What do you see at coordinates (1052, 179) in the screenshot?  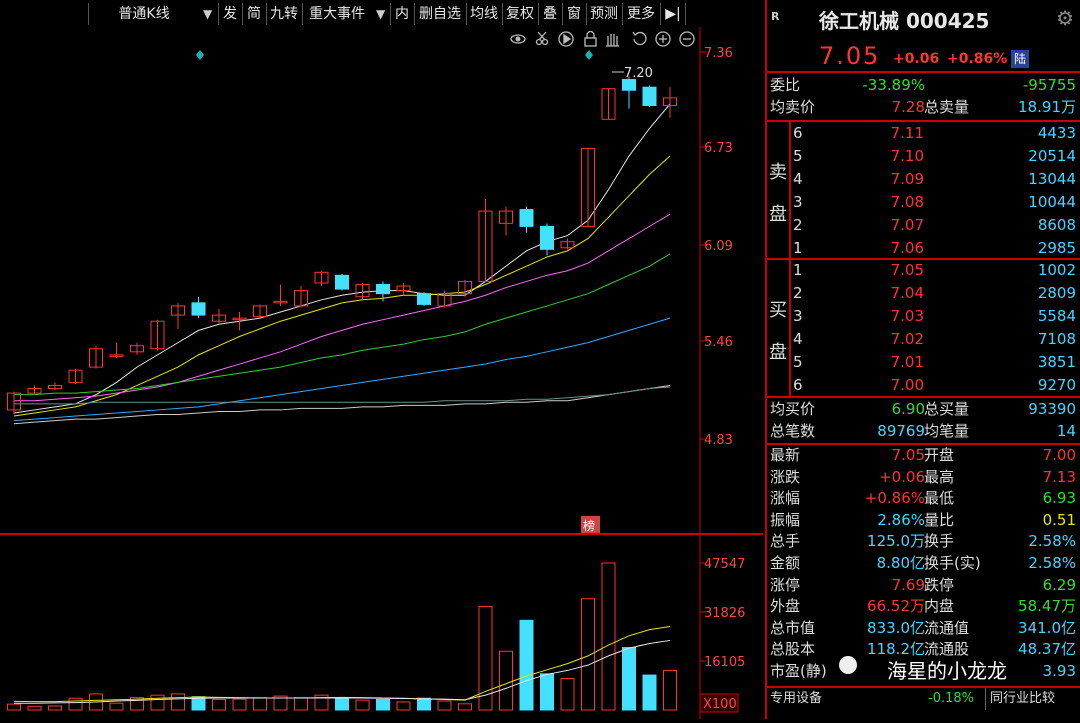 I see `sell-volume: 13044` at bounding box center [1052, 179].